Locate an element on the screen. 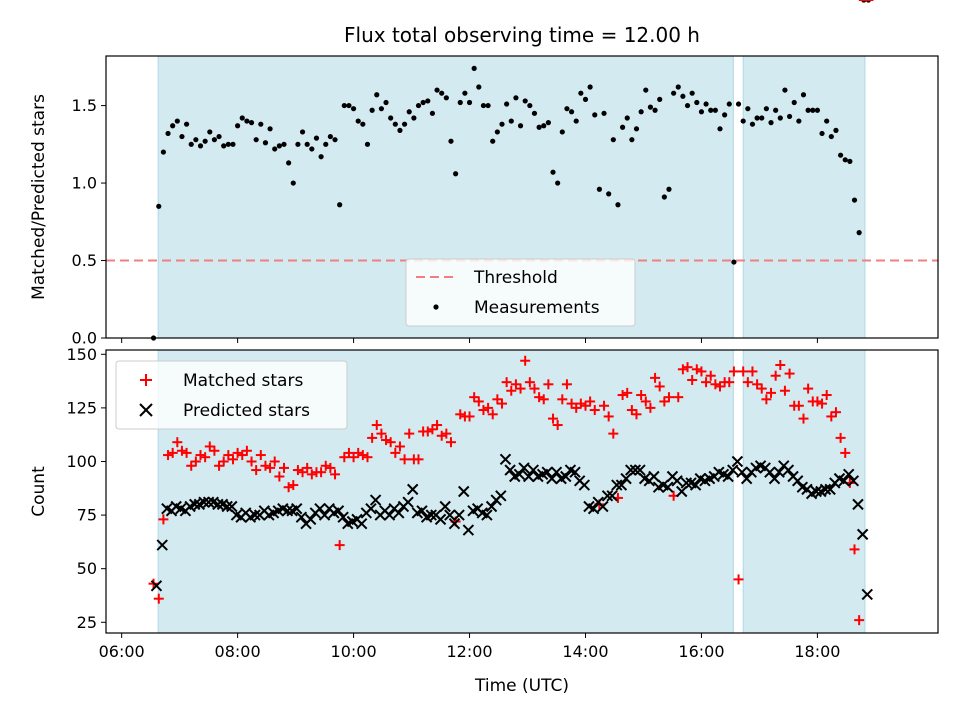 The image size is (960, 720). y-tick-label: 0.5 is located at coordinates (84, 260).